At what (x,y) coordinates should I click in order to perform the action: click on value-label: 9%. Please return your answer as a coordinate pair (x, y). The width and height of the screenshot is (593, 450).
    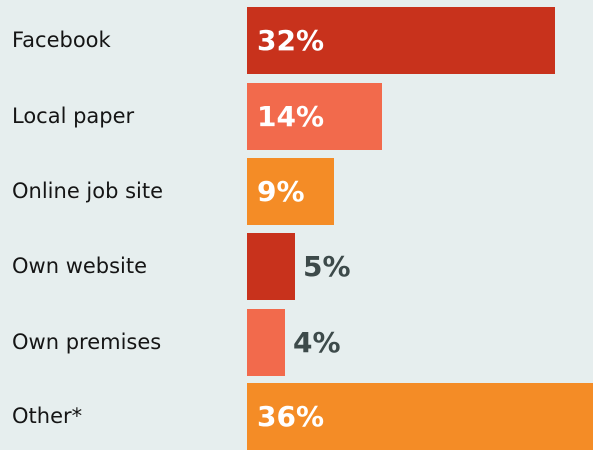
    Looking at the image, I should click on (281, 191).